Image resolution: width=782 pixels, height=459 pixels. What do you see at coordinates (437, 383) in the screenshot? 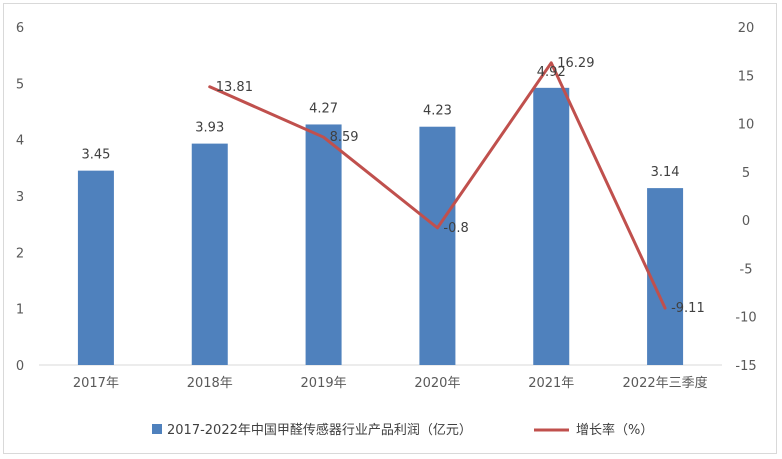
I see `category-label: 2020年` at bounding box center [437, 383].